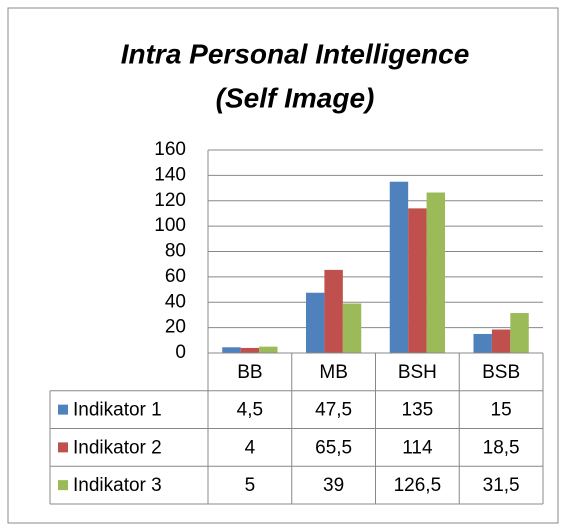 The image size is (568, 525). What do you see at coordinates (175, 276) in the screenshot?
I see `y-tick-label: 60` at bounding box center [175, 276].